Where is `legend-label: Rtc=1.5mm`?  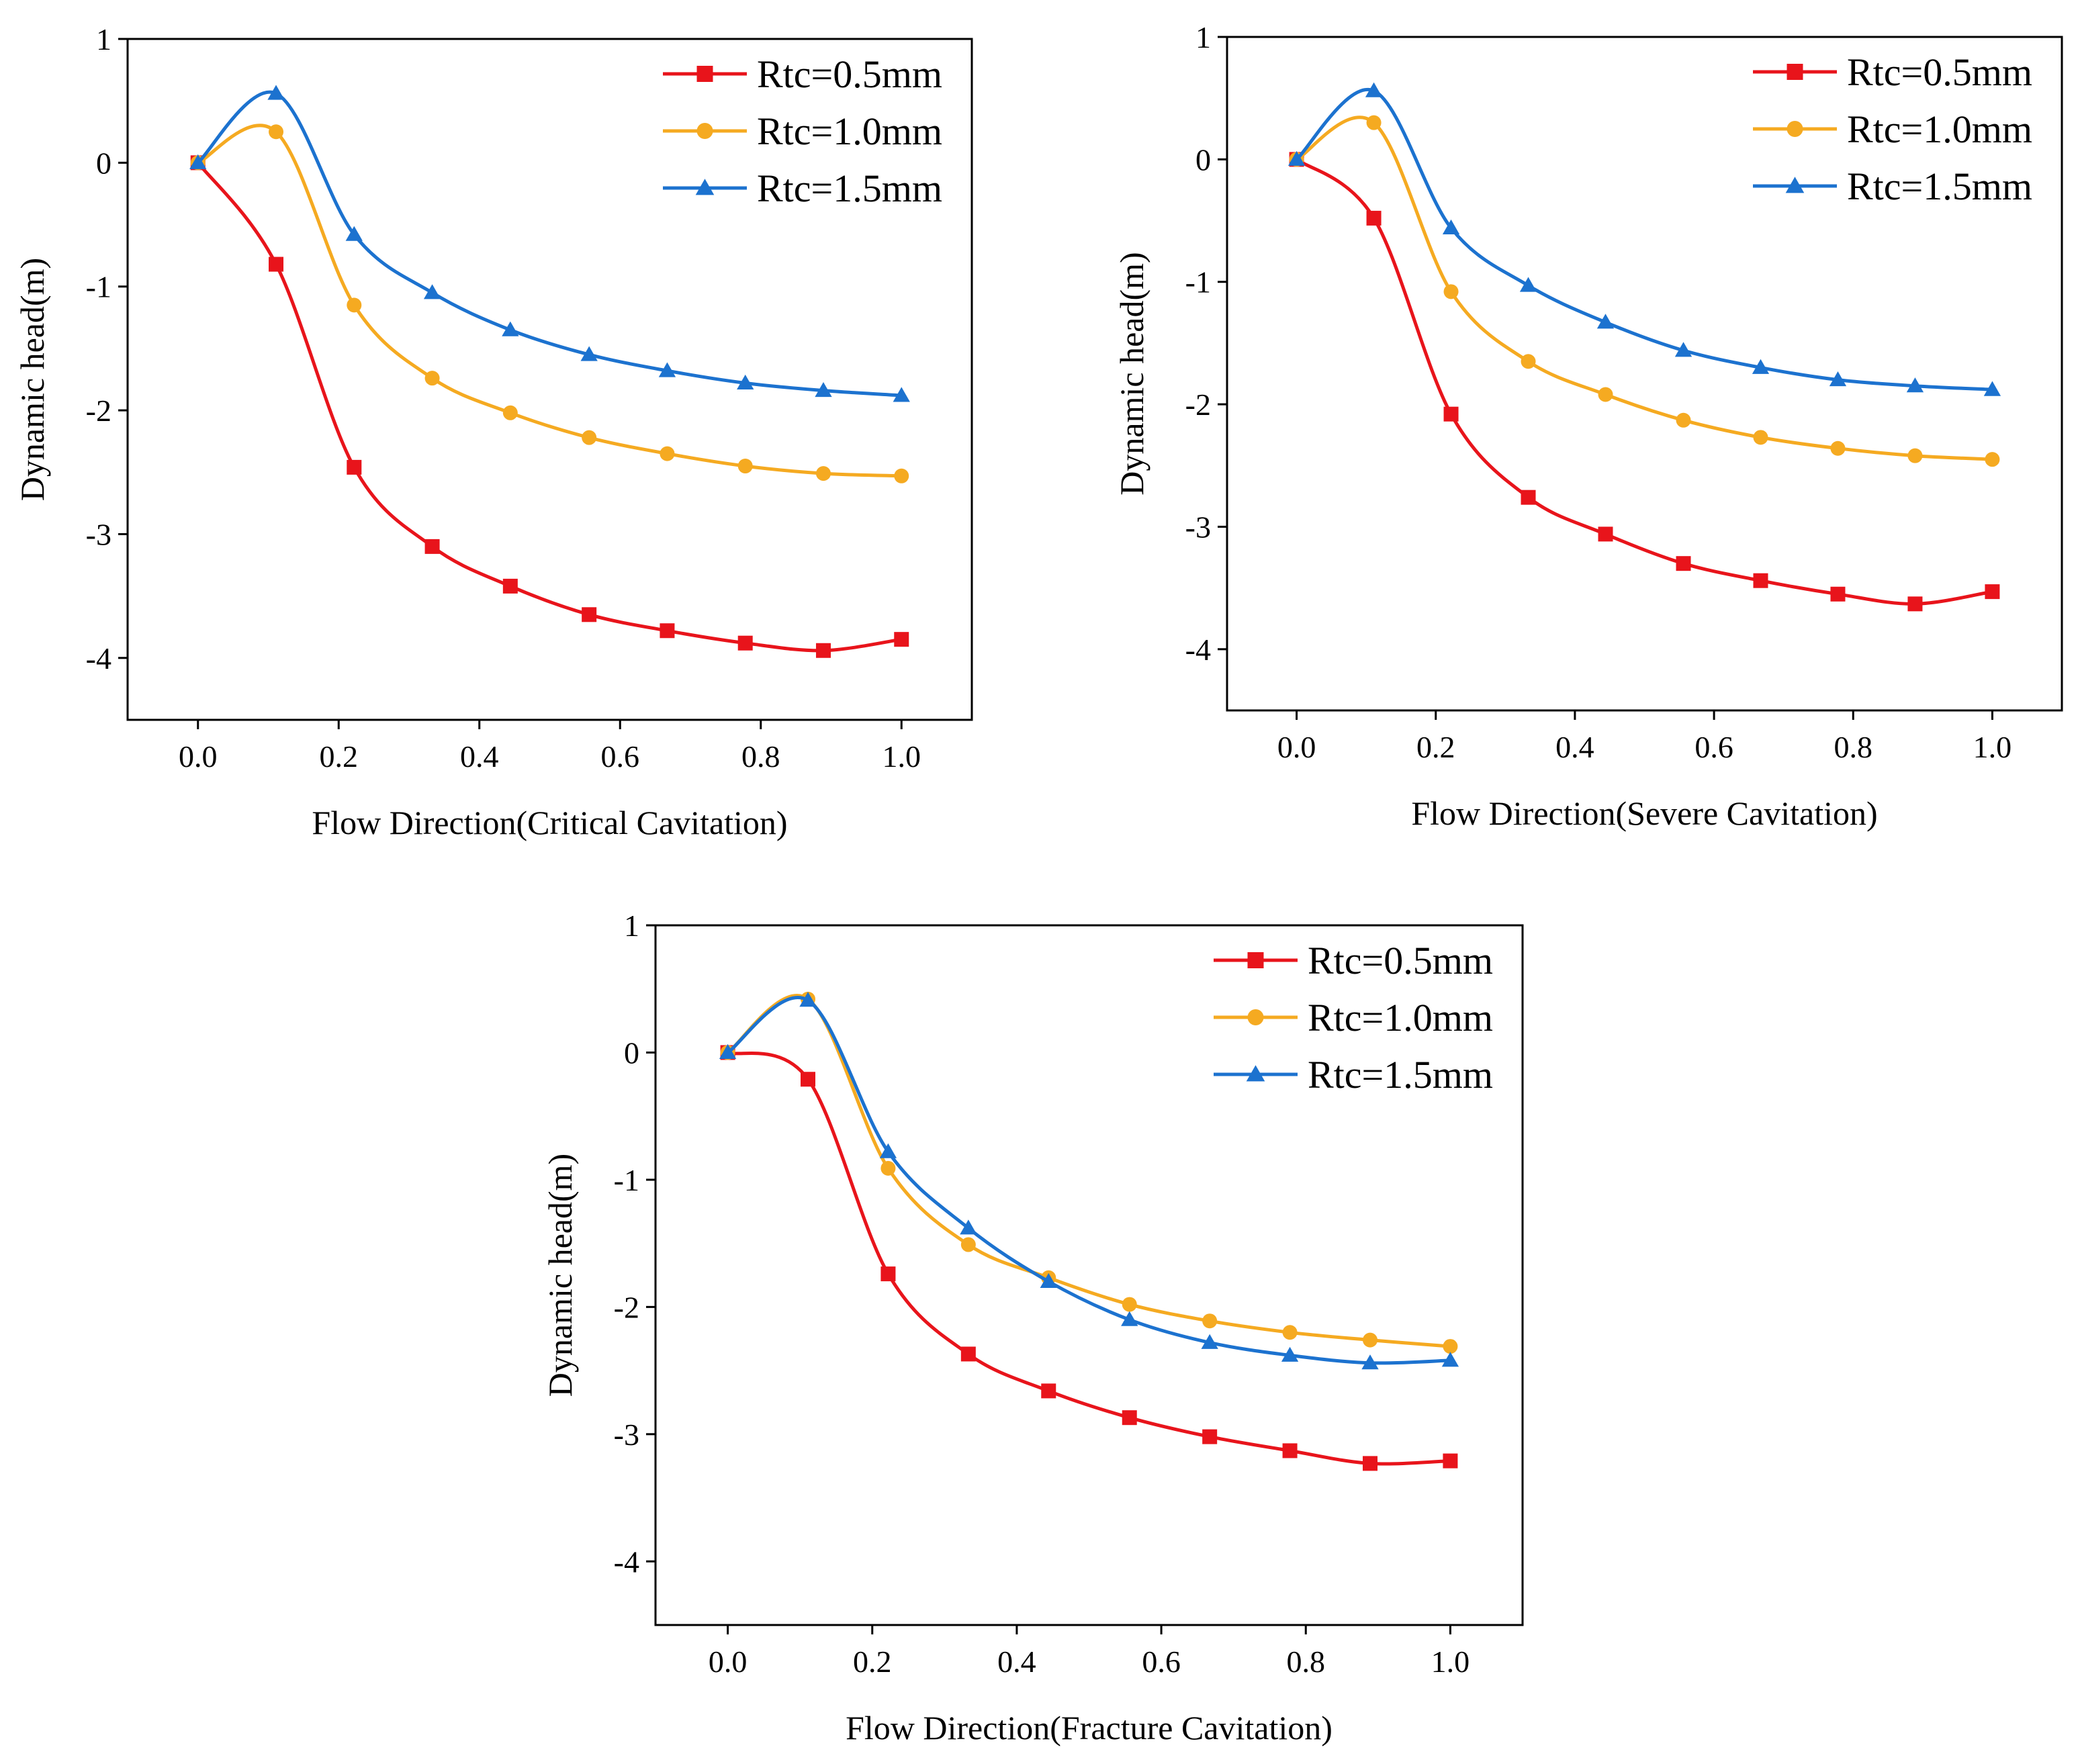 legend-label: Rtc=1.5mm is located at coordinates (1939, 186).